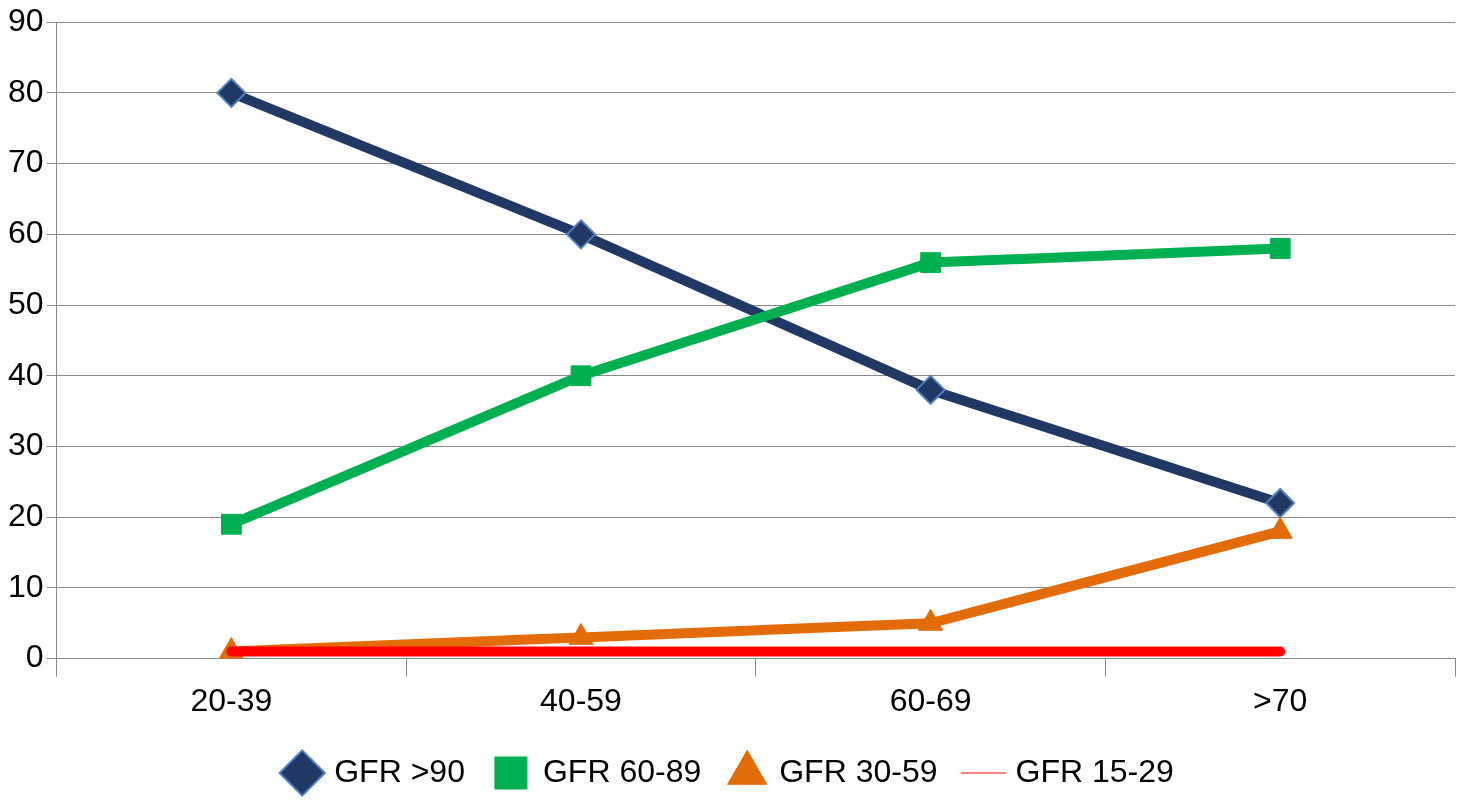  What do you see at coordinates (34, 656) in the screenshot?
I see `y-tick-label: 0` at bounding box center [34, 656].